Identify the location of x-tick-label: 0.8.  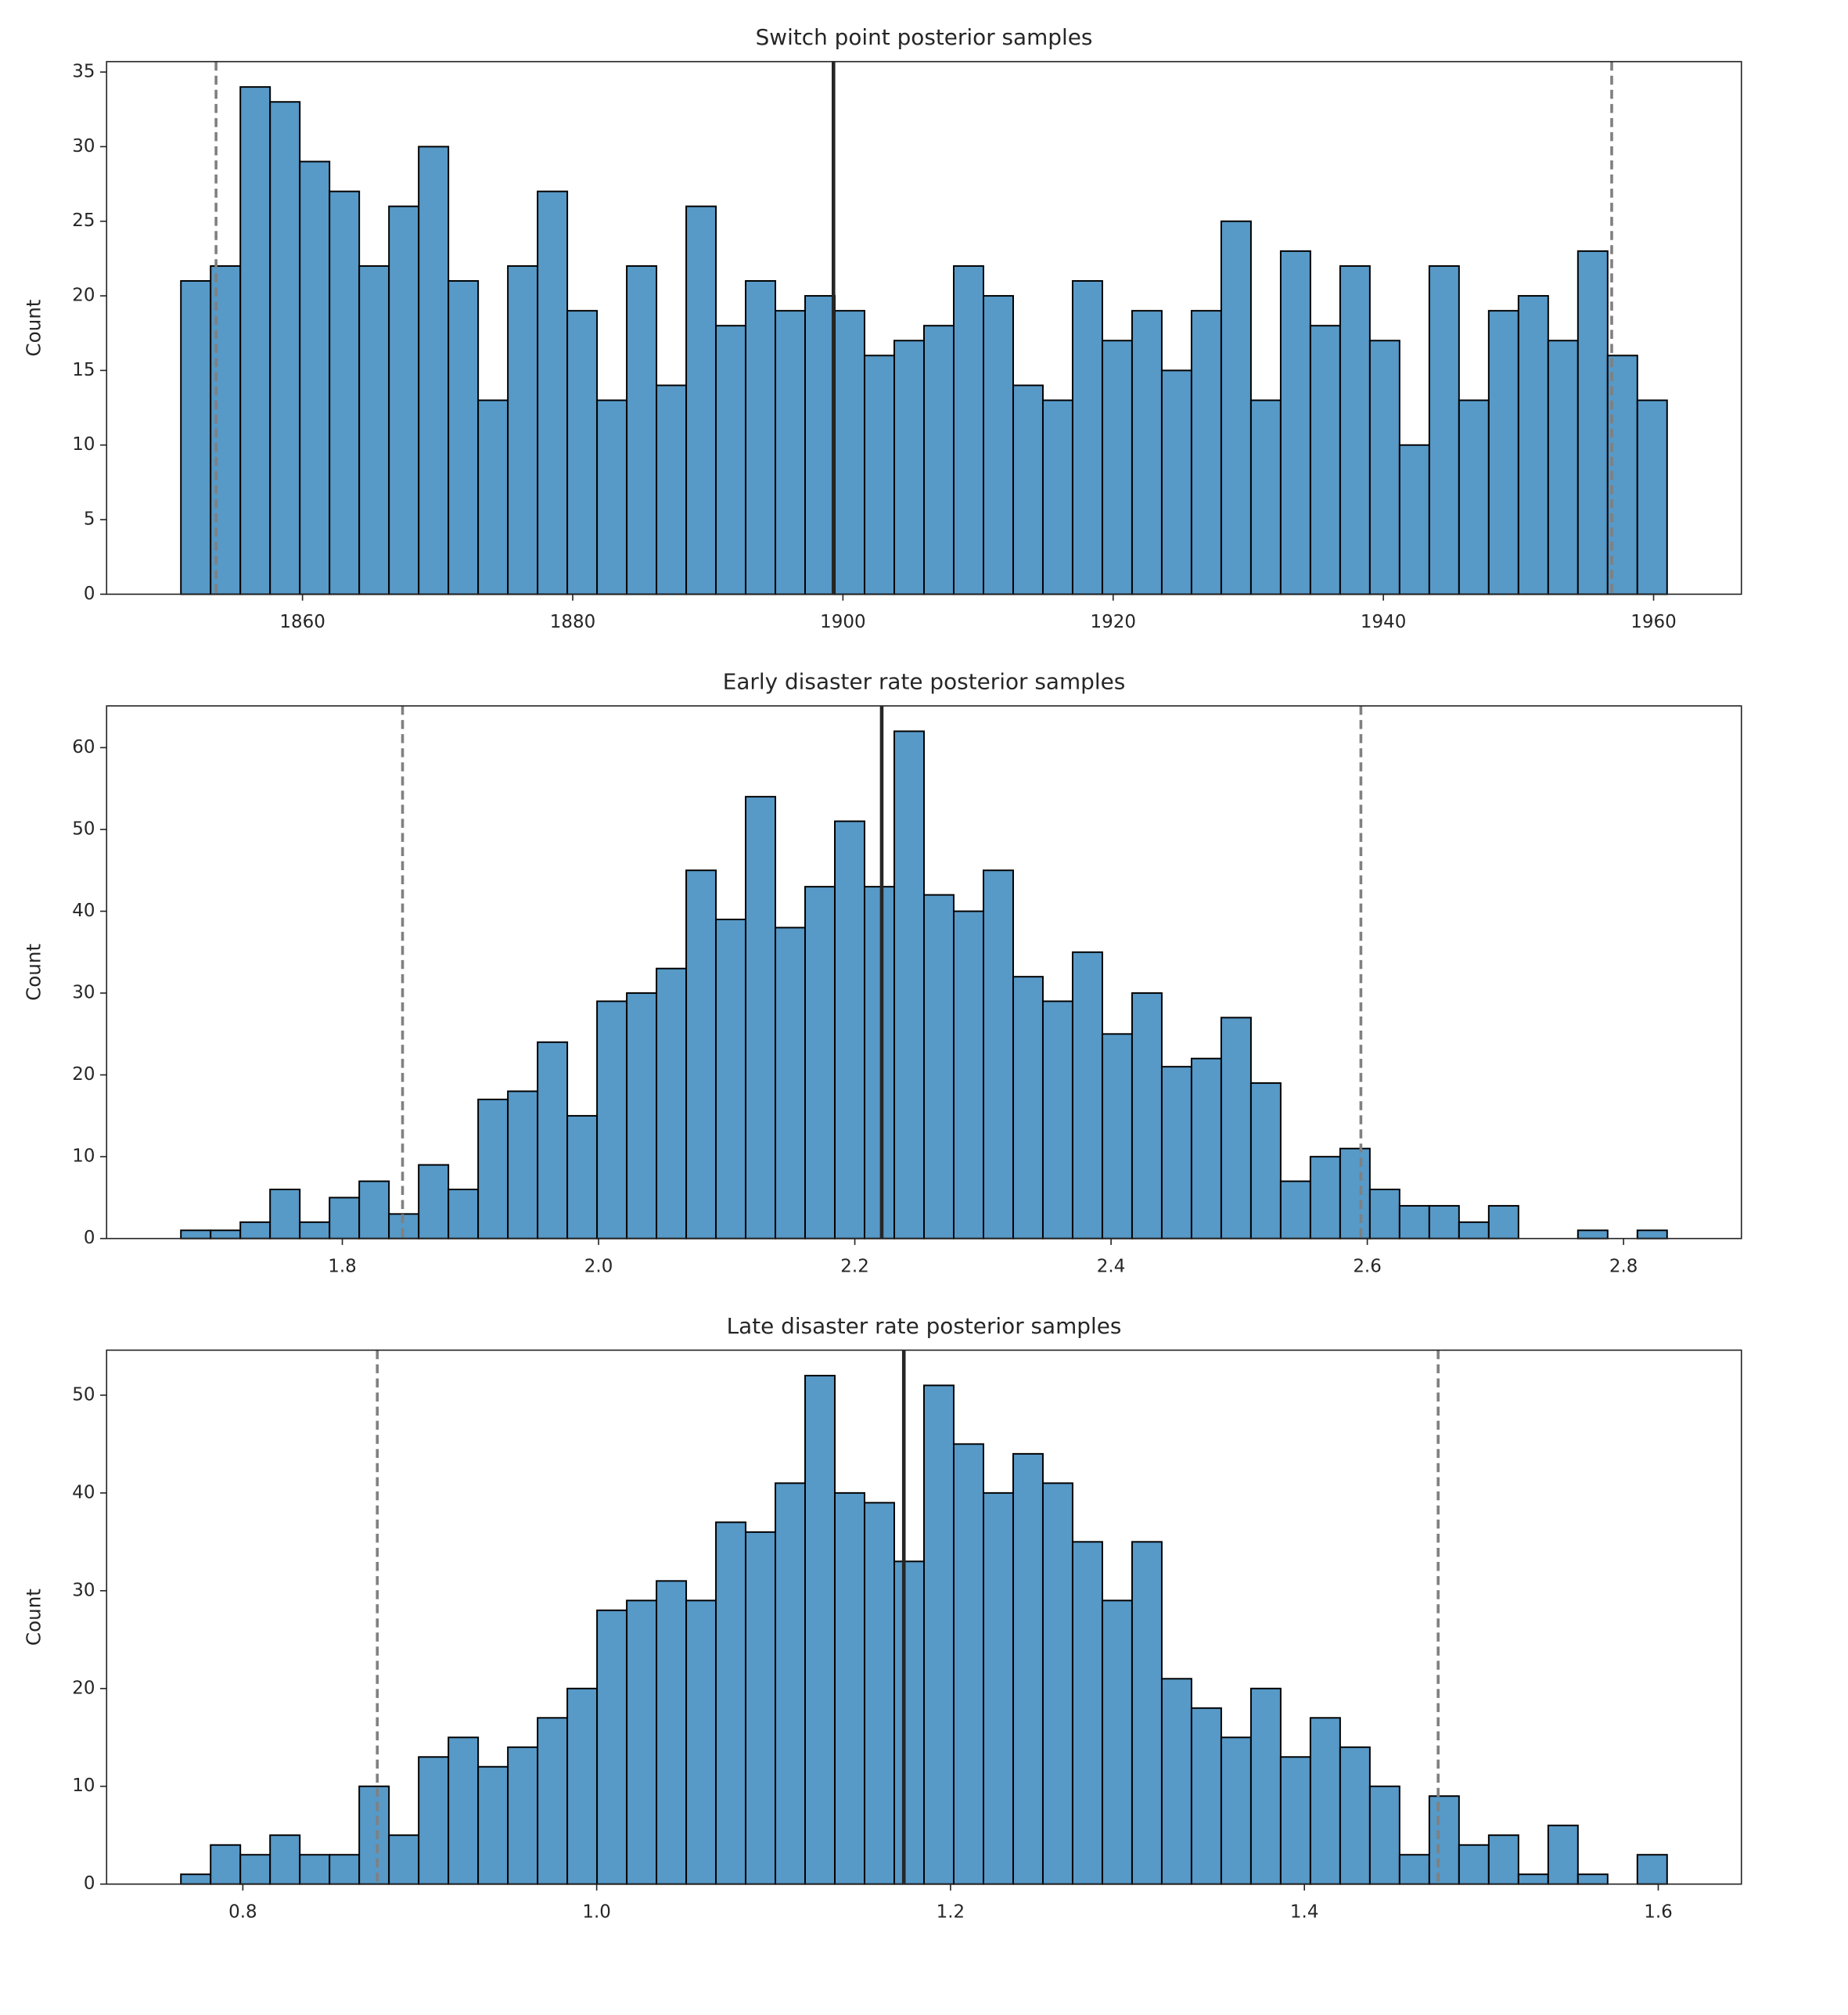
(242, 1912).